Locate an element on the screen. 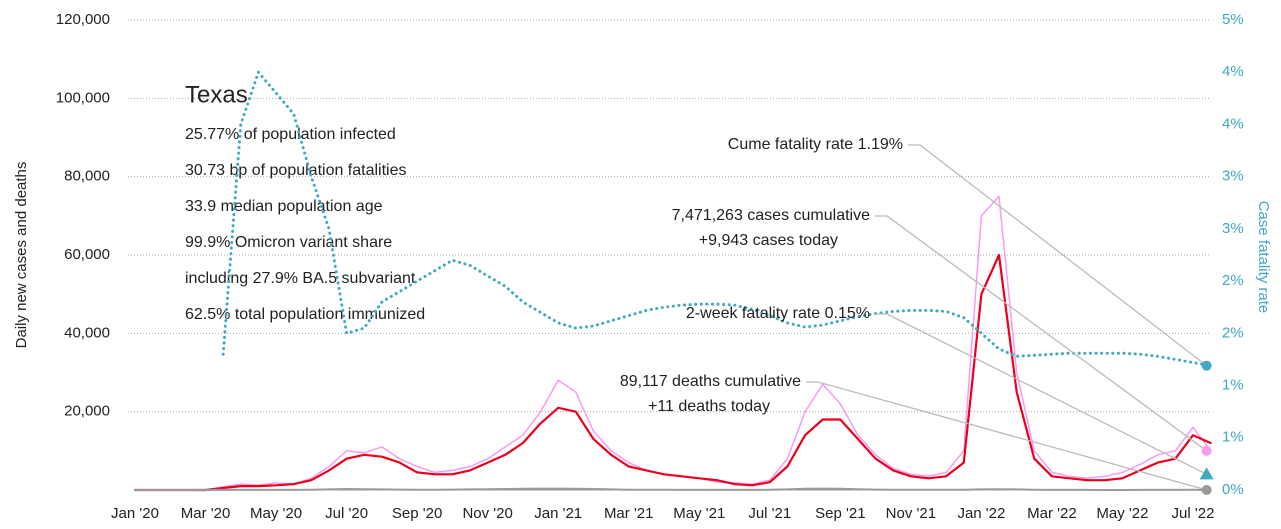 This screenshot has width=1281, height=529. x-tick-label: Jul '20 is located at coordinates (346, 513).